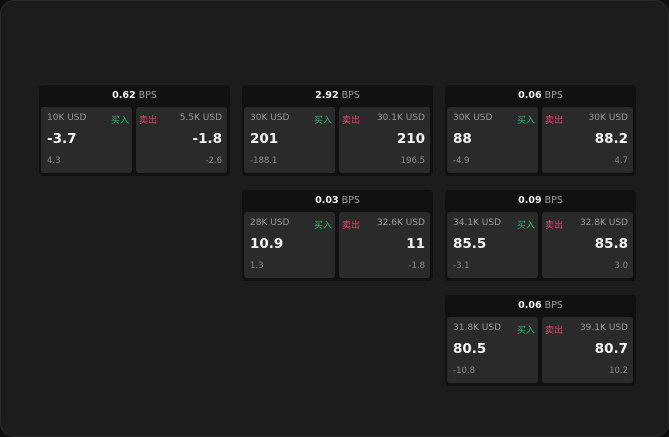 Image resolution: width=669 pixels, height=437 pixels. I want to click on sell-button: 卖出 30K USD 88.2 4.7, so click(587, 140).